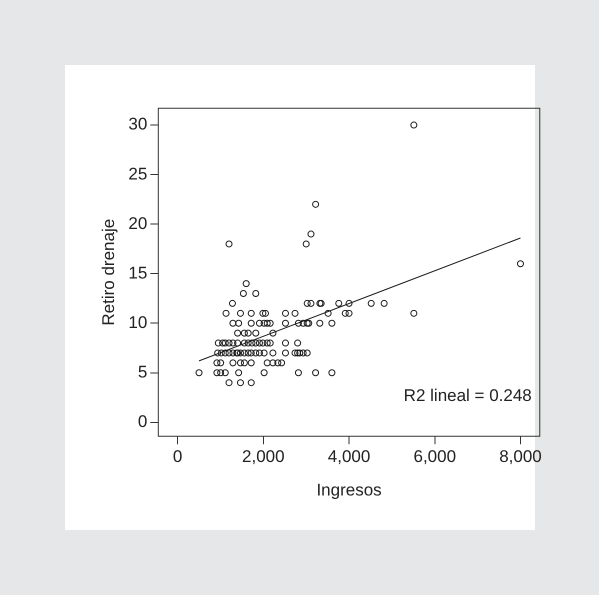 The image size is (599, 595). What do you see at coordinates (349, 456) in the screenshot?
I see `x-tick-label: 4,000` at bounding box center [349, 456].